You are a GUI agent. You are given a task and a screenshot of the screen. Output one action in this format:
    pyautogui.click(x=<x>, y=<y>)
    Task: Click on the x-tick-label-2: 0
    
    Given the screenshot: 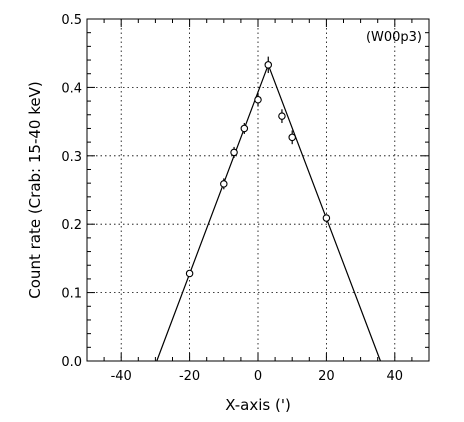 What is the action you would take?
    pyautogui.click(x=258, y=376)
    